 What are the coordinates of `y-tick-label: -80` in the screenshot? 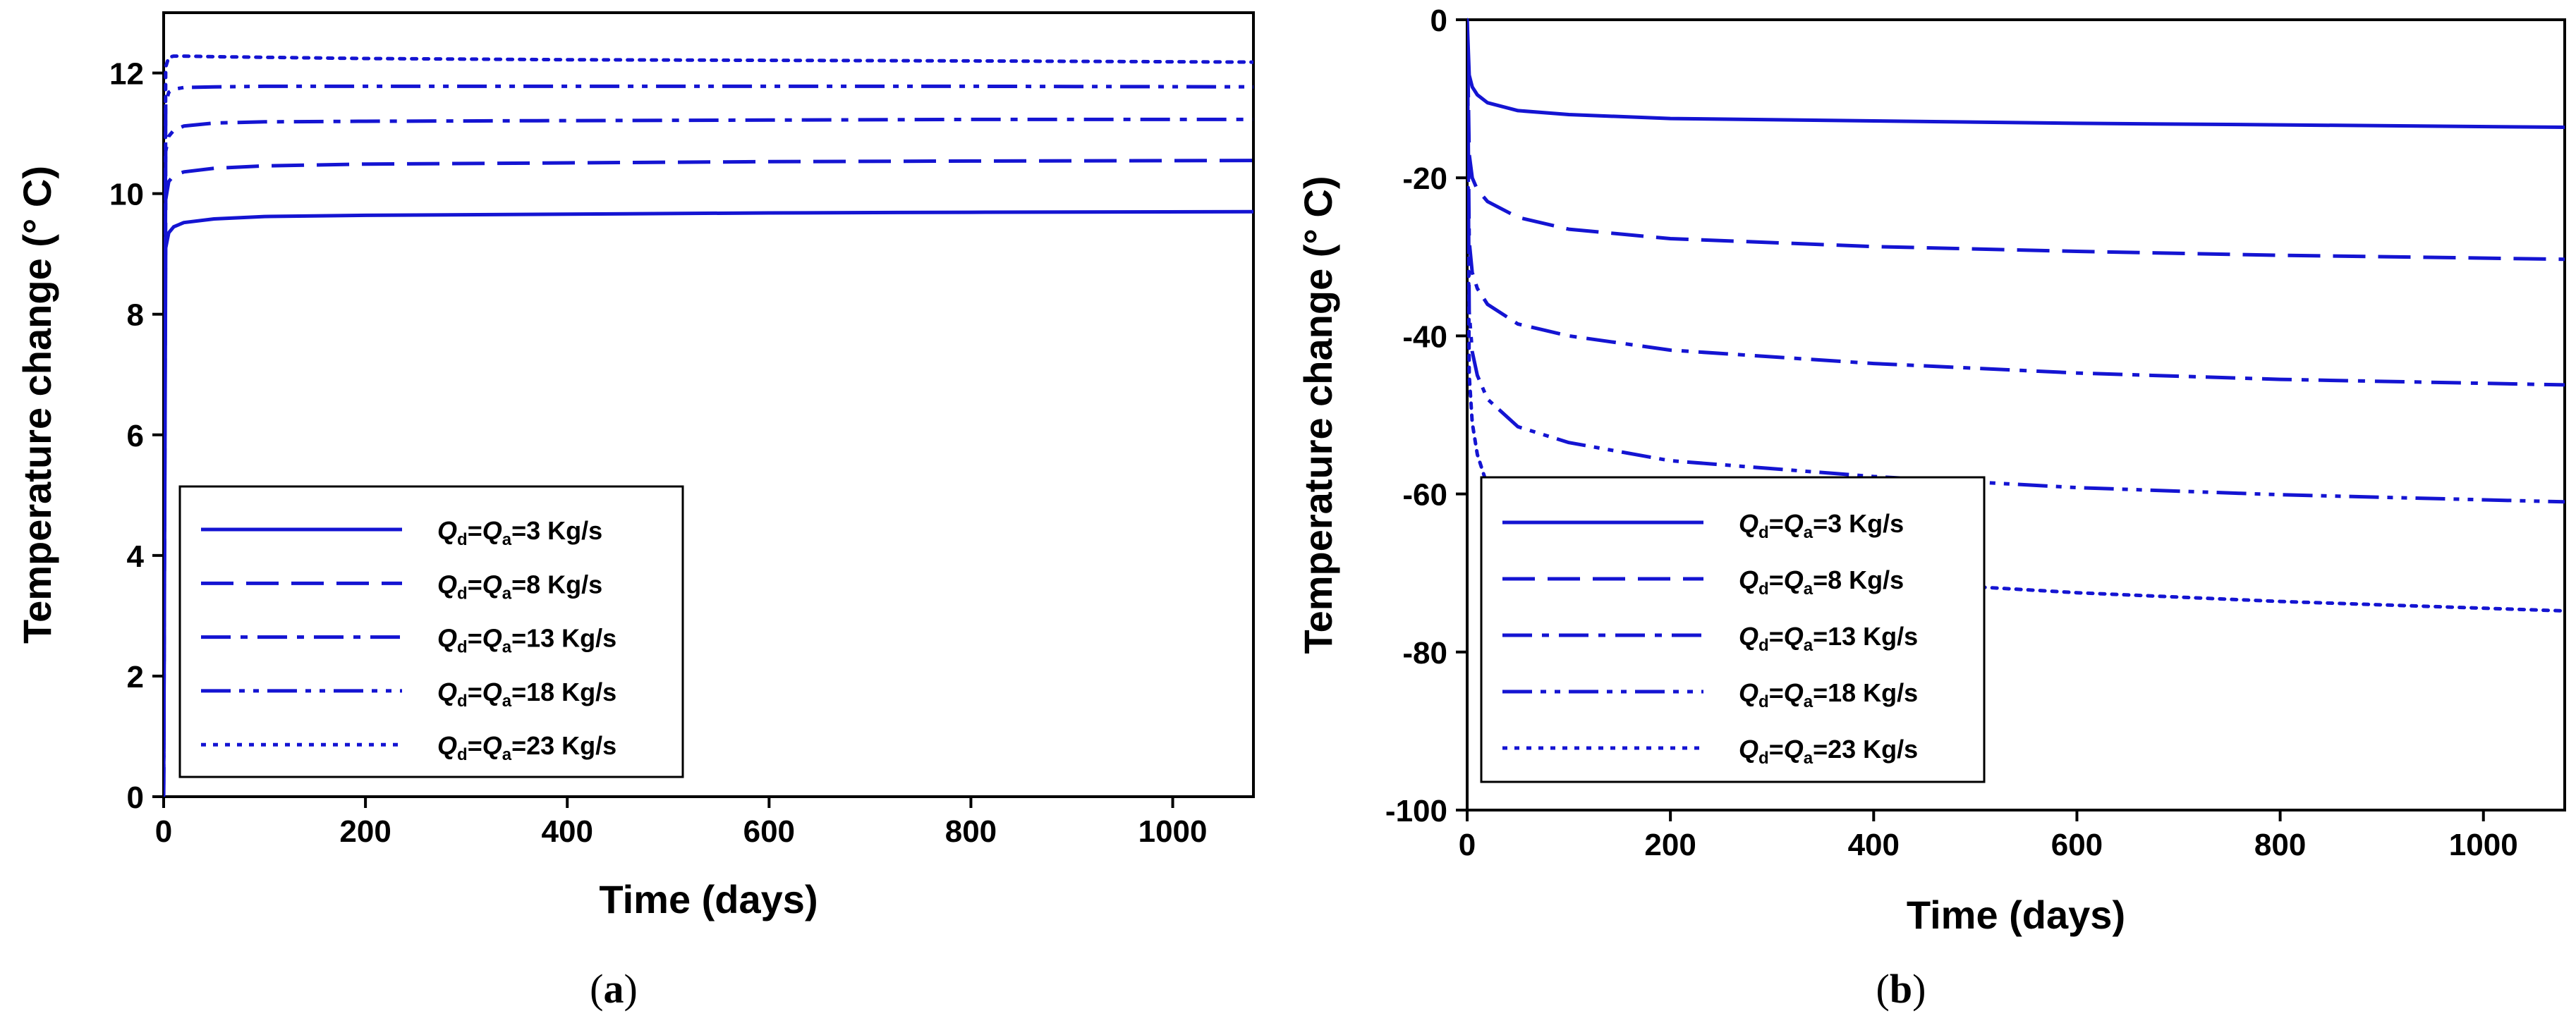 It's located at (1424, 653).